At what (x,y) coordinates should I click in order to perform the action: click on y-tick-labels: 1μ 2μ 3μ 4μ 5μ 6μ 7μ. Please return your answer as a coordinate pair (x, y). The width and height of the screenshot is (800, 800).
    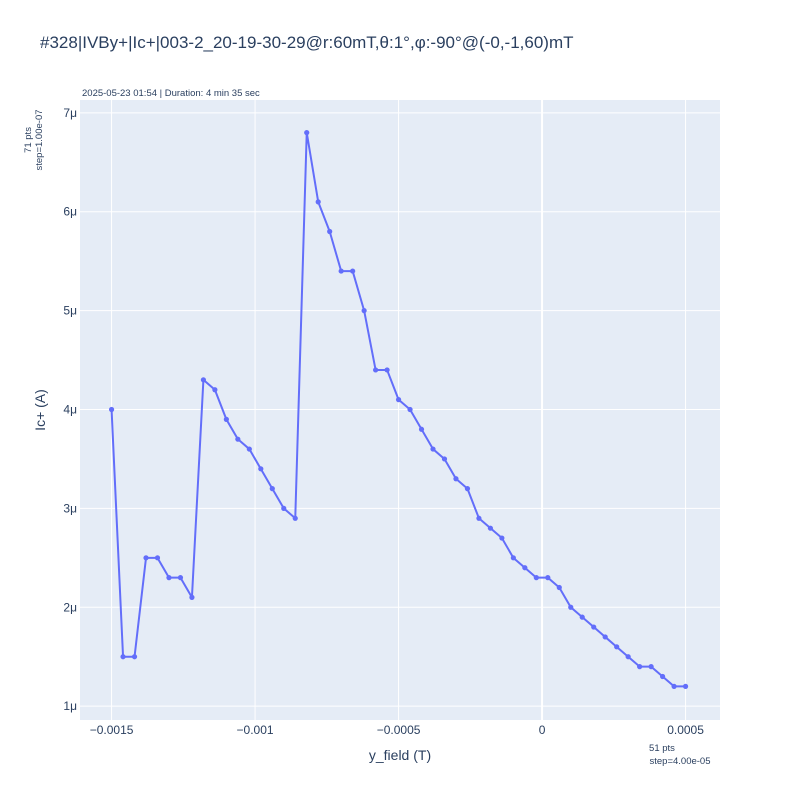
    Looking at the image, I should click on (70, 409).